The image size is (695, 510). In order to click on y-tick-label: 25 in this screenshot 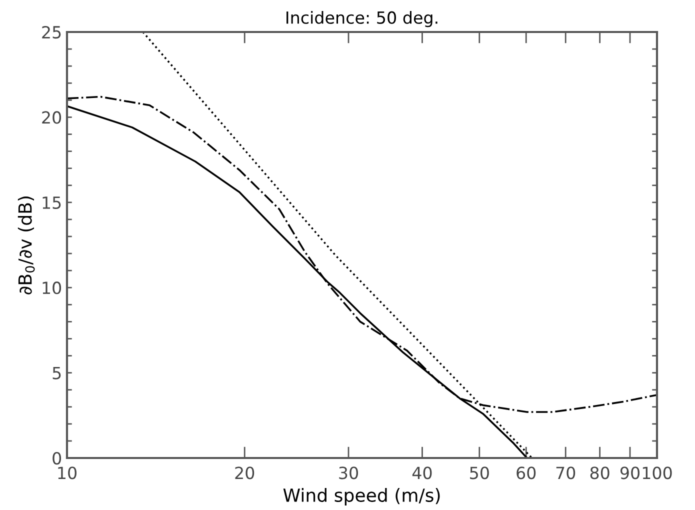, I will do `click(51, 32)`.